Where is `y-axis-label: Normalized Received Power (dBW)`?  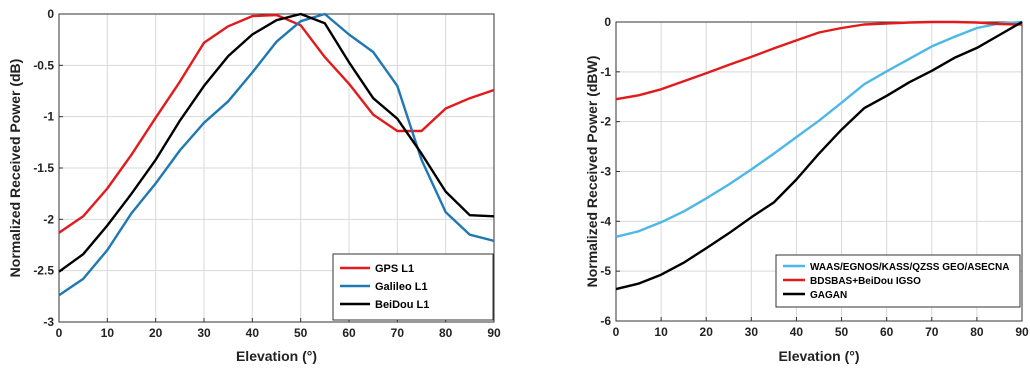
y-axis-label: Normalized Received Power (dBW) is located at coordinates (592, 172).